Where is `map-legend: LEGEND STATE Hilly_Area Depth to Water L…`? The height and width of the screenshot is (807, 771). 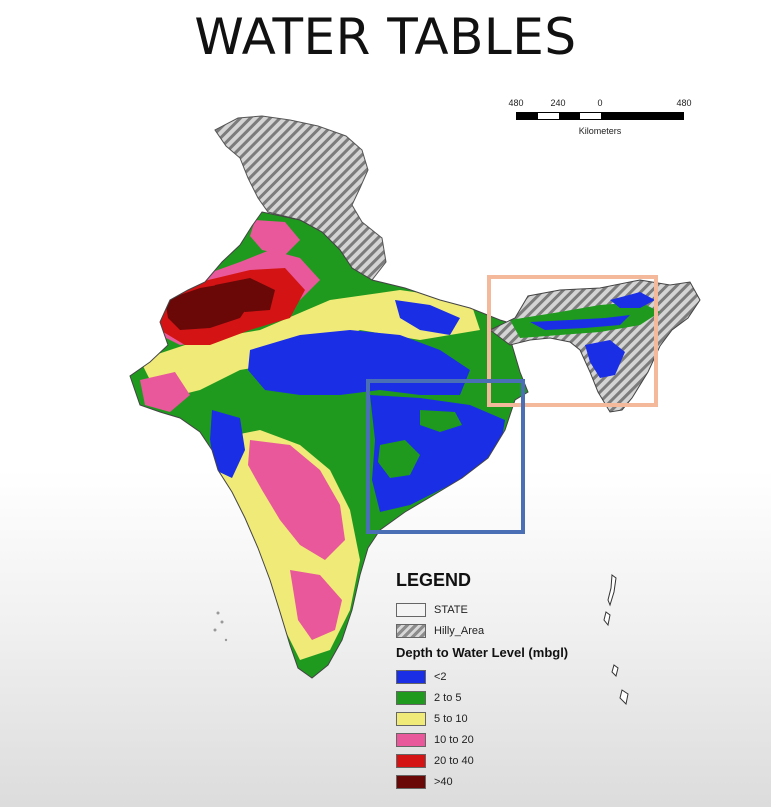
map-legend: LEGEND STATE Hilly_Area Depth to Water L… is located at coordinates (511, 681).